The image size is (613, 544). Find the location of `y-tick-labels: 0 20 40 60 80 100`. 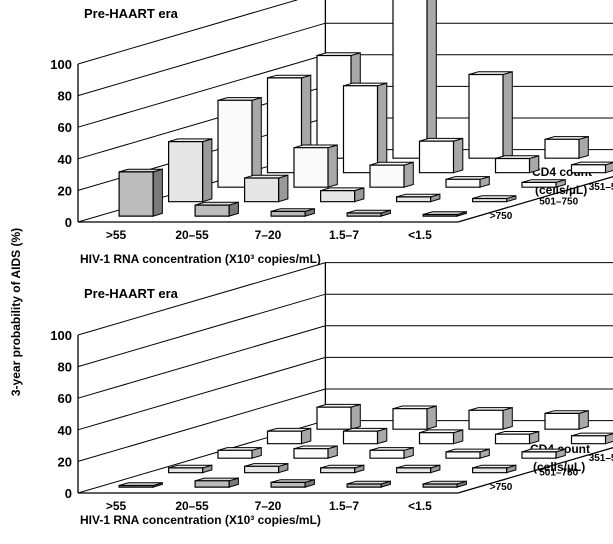

y-tick-labels: 0 20 40 60 80 100 is located at coordinates (61, 414).